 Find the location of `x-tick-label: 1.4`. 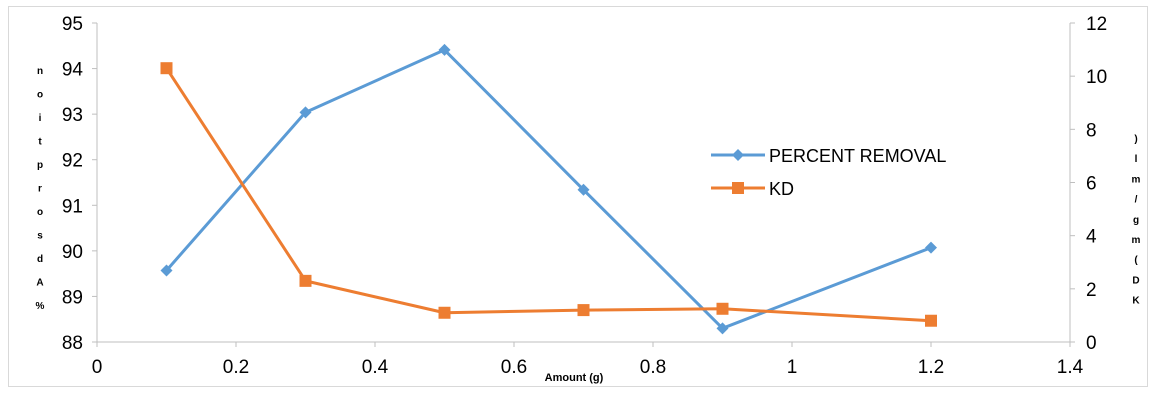

x-tick-label: 1.4 is located at coordinates (1070, 367).